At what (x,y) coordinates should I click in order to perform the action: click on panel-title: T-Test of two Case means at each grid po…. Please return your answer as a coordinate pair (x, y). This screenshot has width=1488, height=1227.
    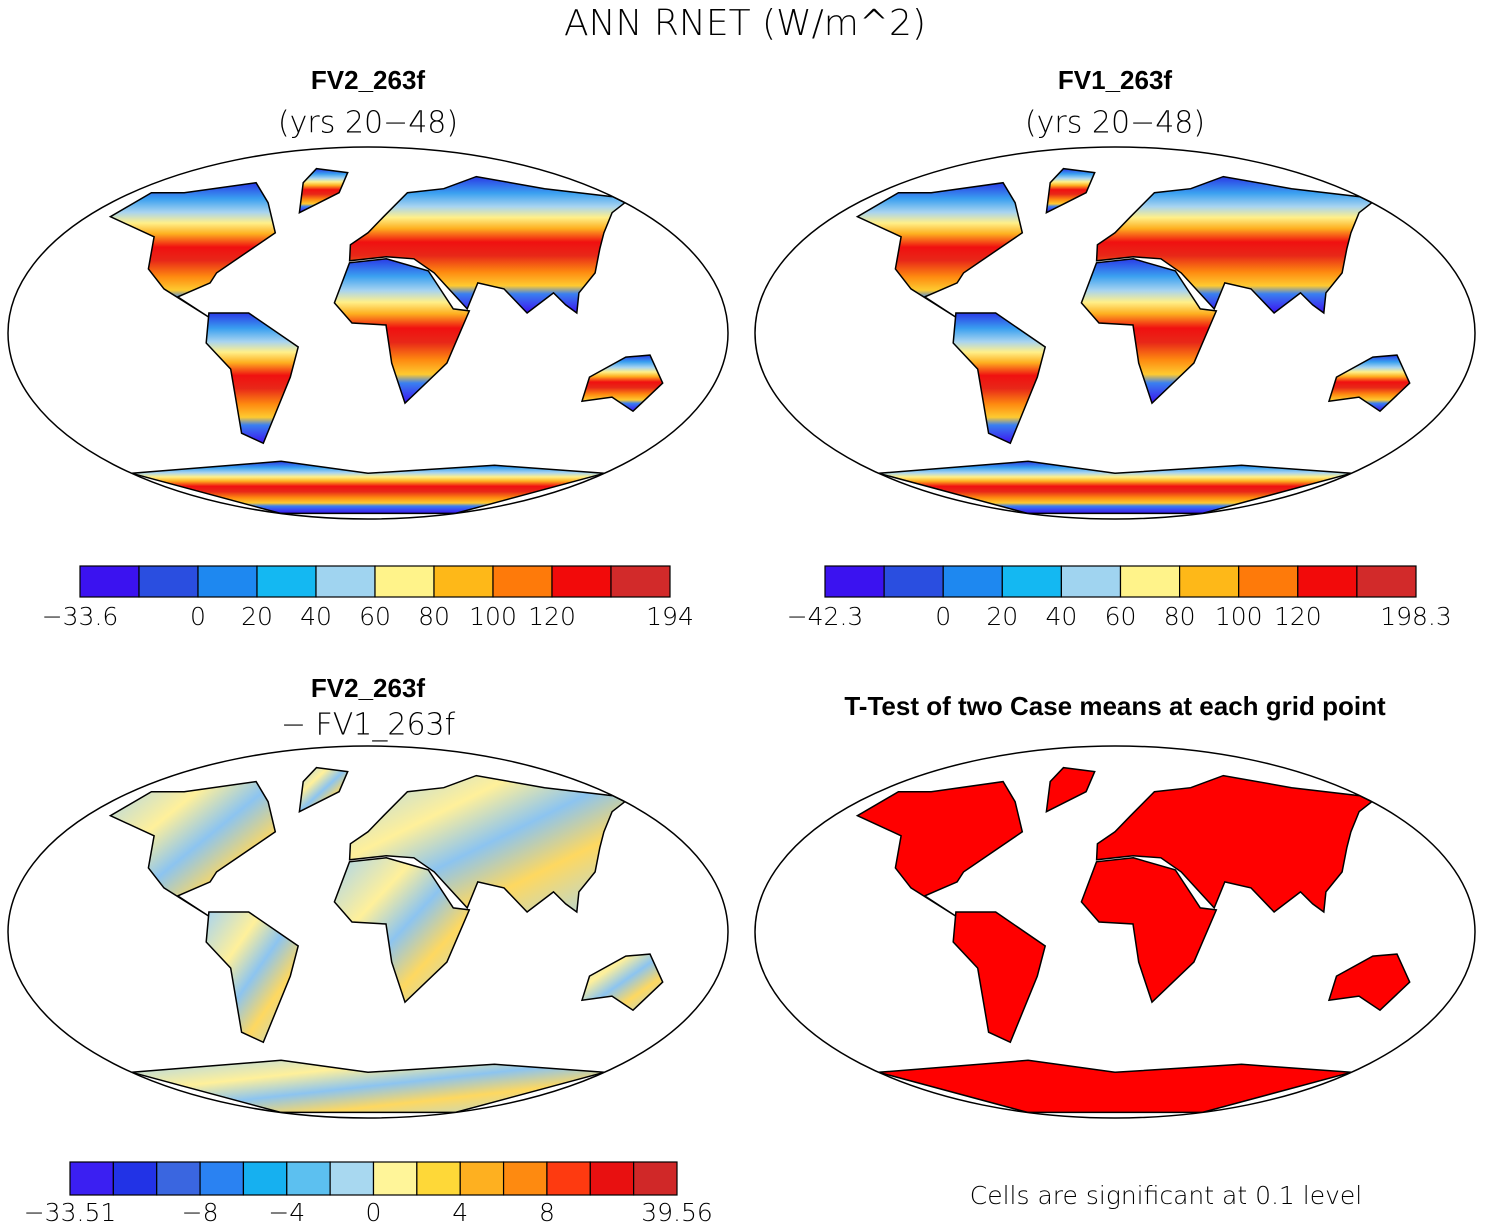
    Looking at the image, I should click on (1115, 706).